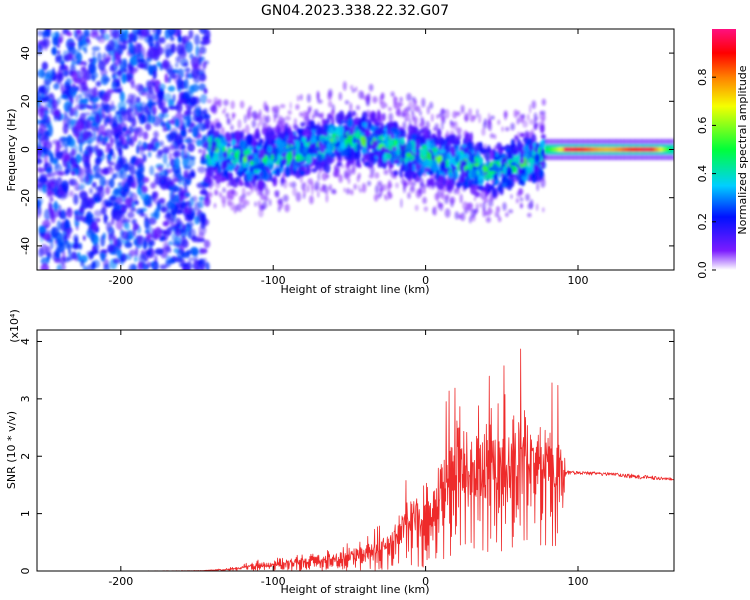  I want to click on colorbar-gradient, so click(724, 149).